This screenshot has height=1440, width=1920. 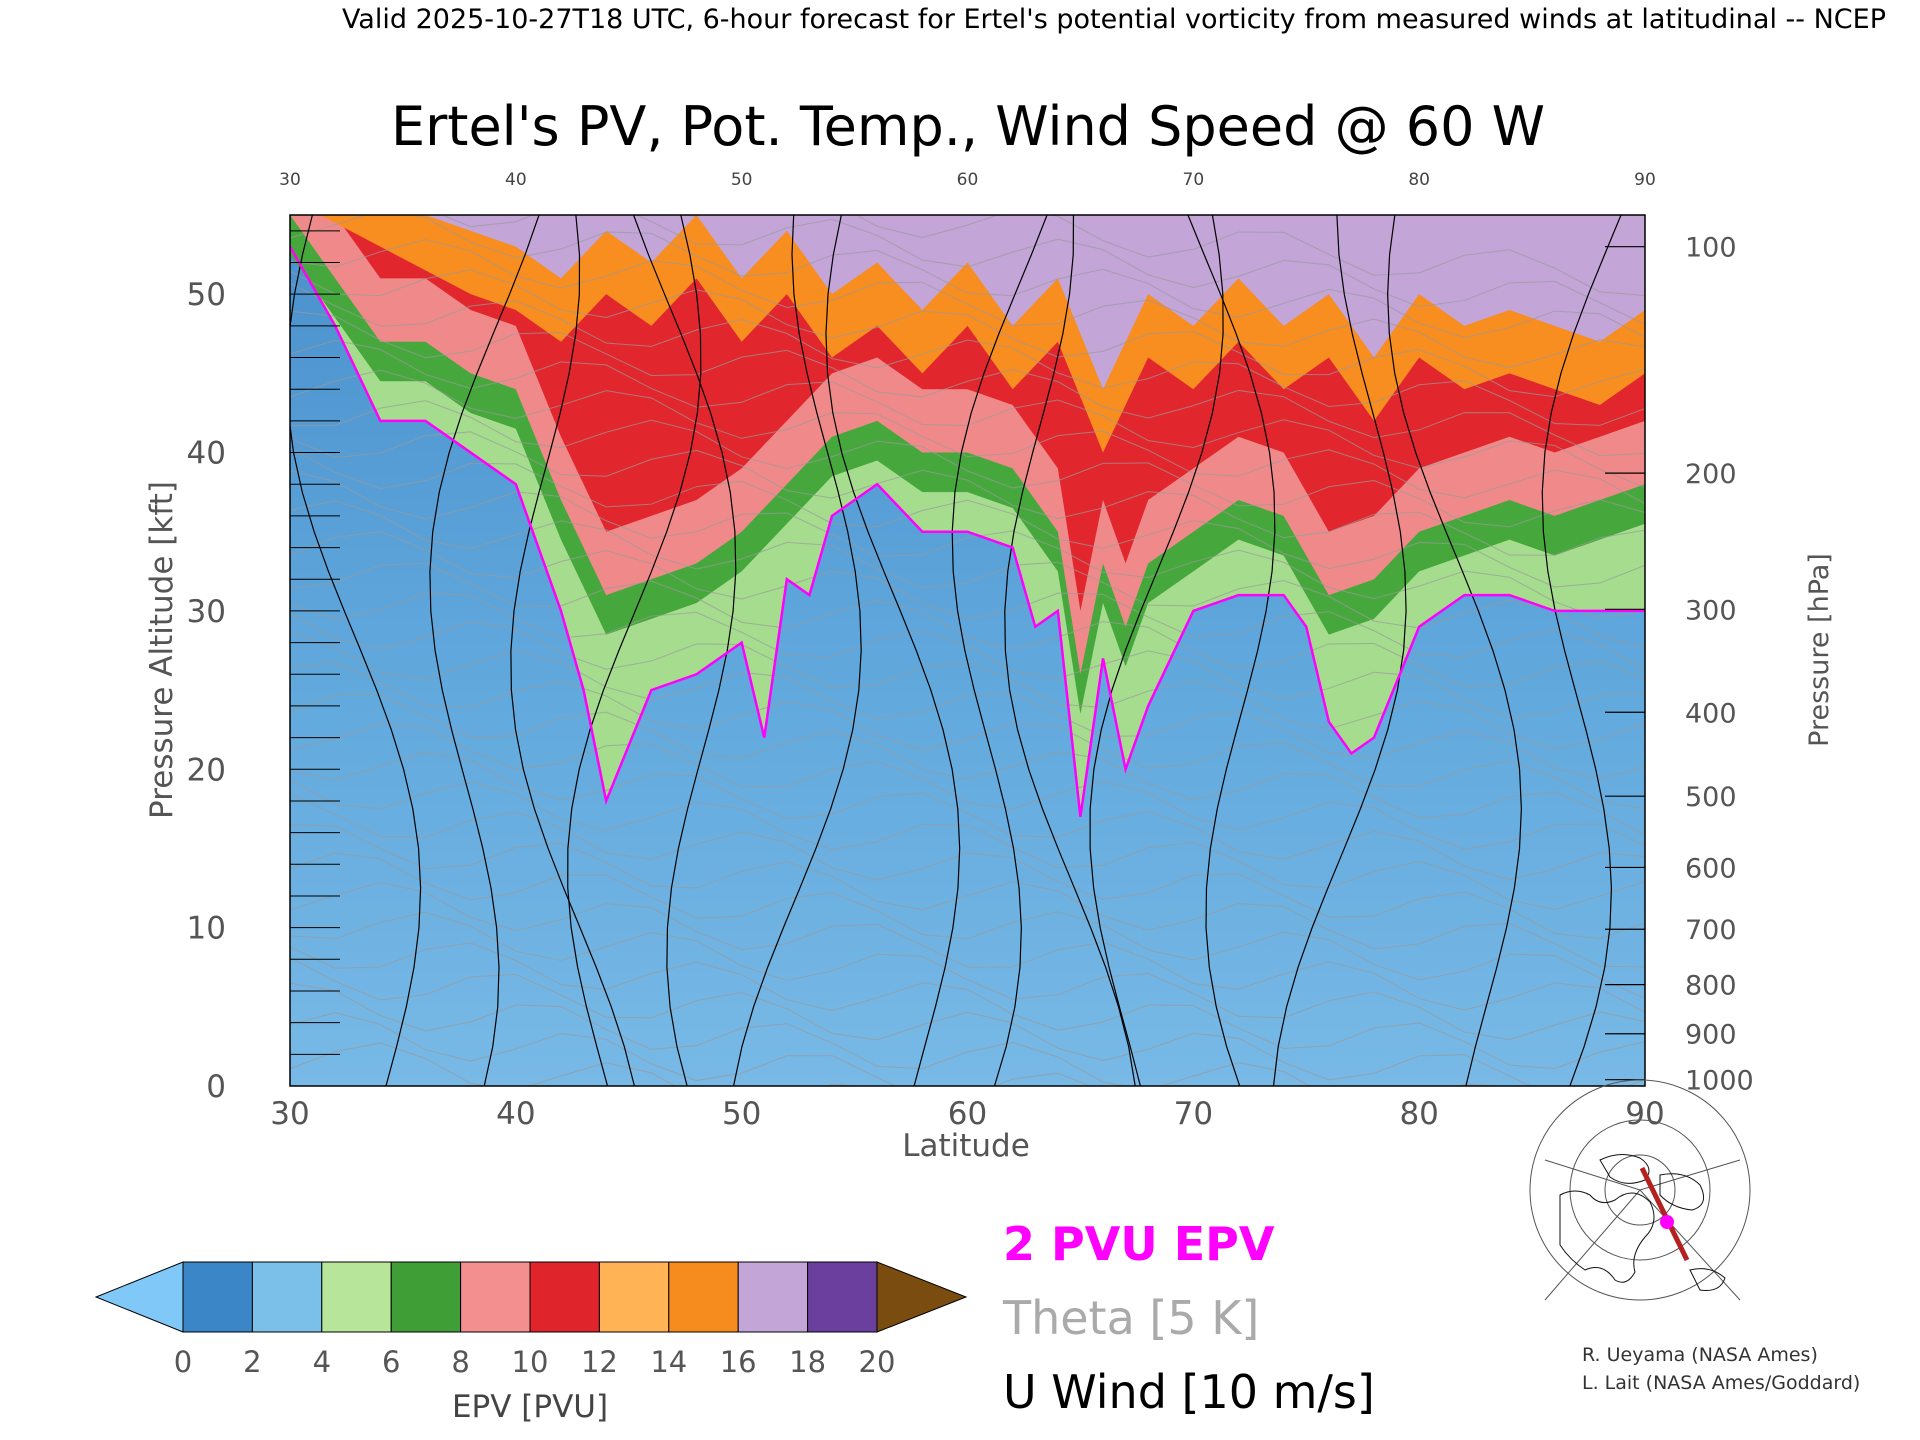 I want to click on colorbar-label: EPV [PVU], so click(x=530, y=1407).